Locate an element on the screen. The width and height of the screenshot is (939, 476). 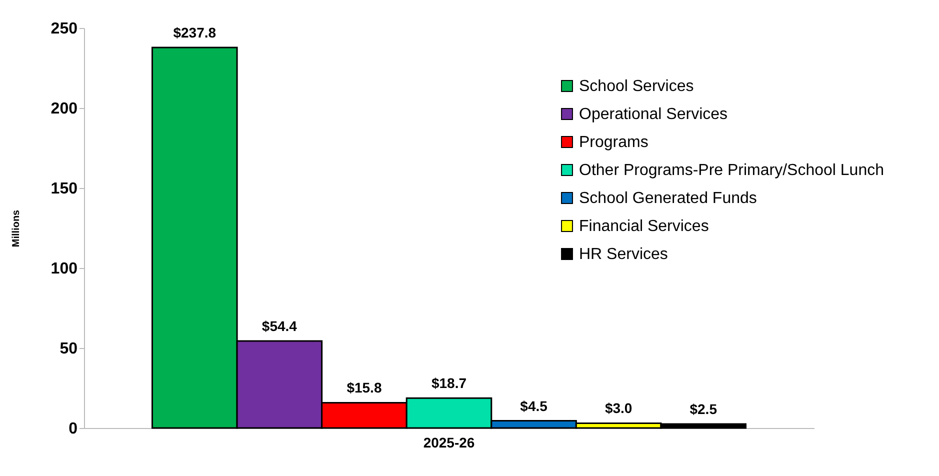
data-label: $237.8 is located at coordinates (194, 32).